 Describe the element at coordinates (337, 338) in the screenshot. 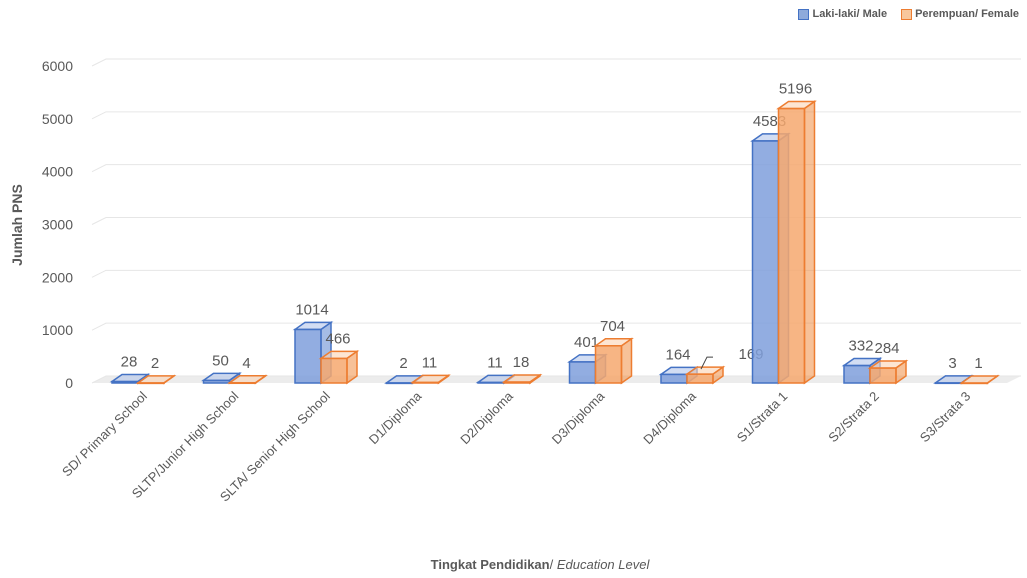

I see `data-label: 466` at that location.